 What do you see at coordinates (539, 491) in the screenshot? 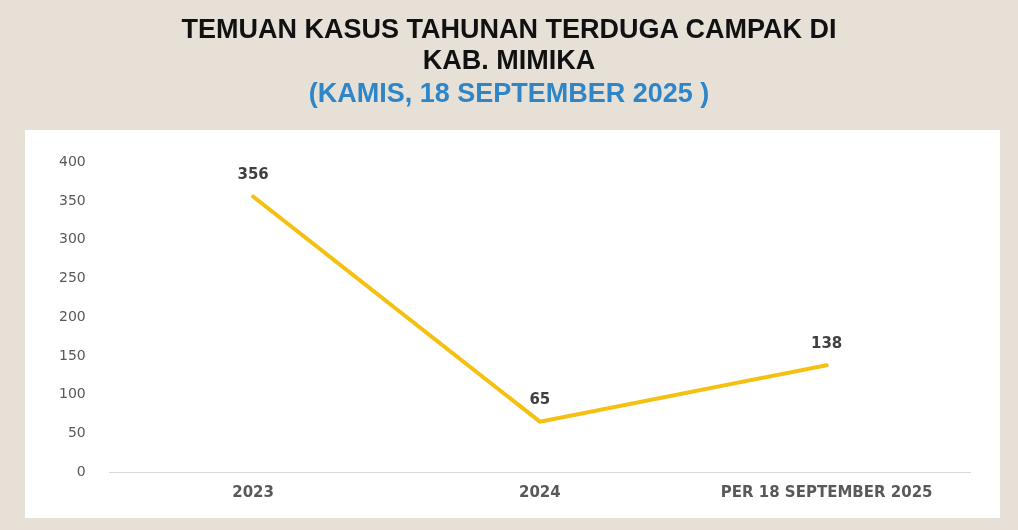
I see `x-tick-label: 2024` at bounding box center [539, 491].